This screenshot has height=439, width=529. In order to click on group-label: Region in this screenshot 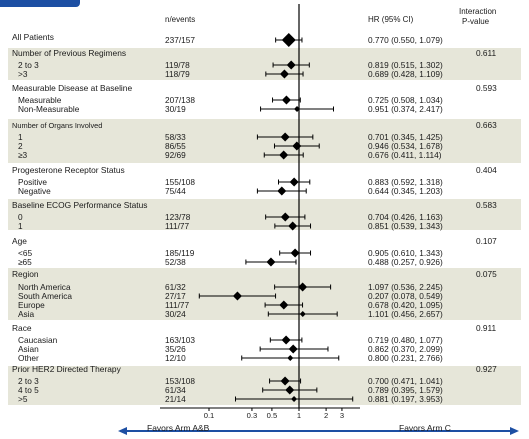, I will do `click(25, 274)`.